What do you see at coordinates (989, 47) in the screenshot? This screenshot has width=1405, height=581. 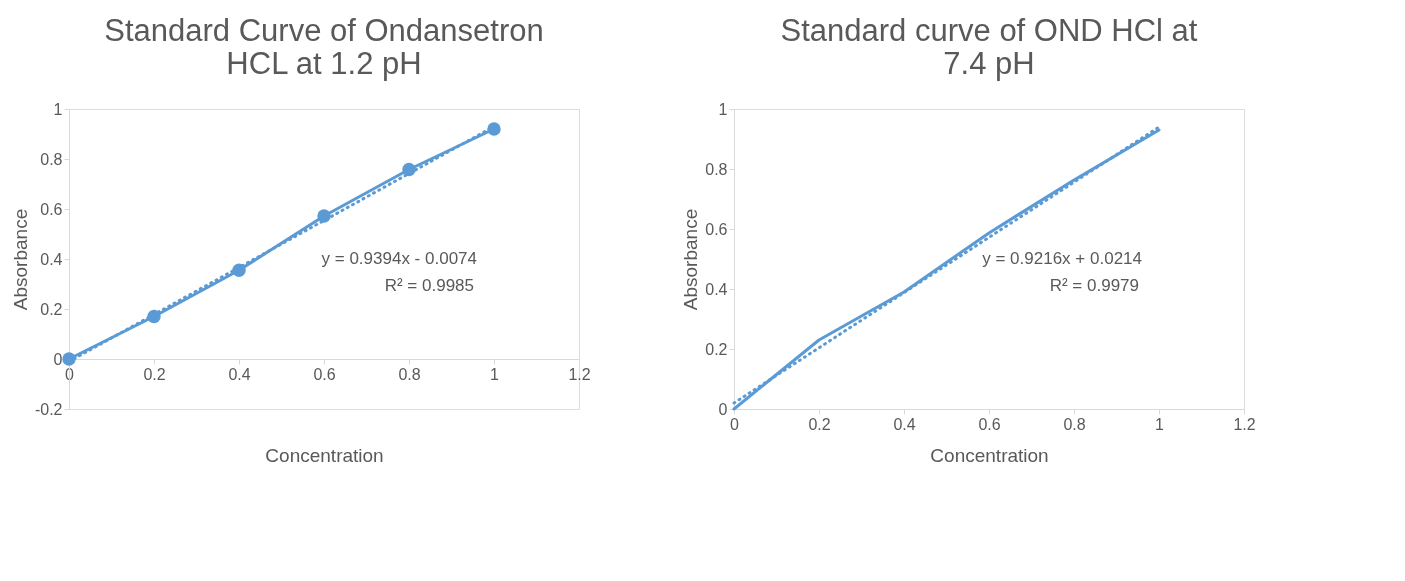 I see `chart-title: Standard curve of OND HCl at 7.4 pH` at bounding box center [989, 47].